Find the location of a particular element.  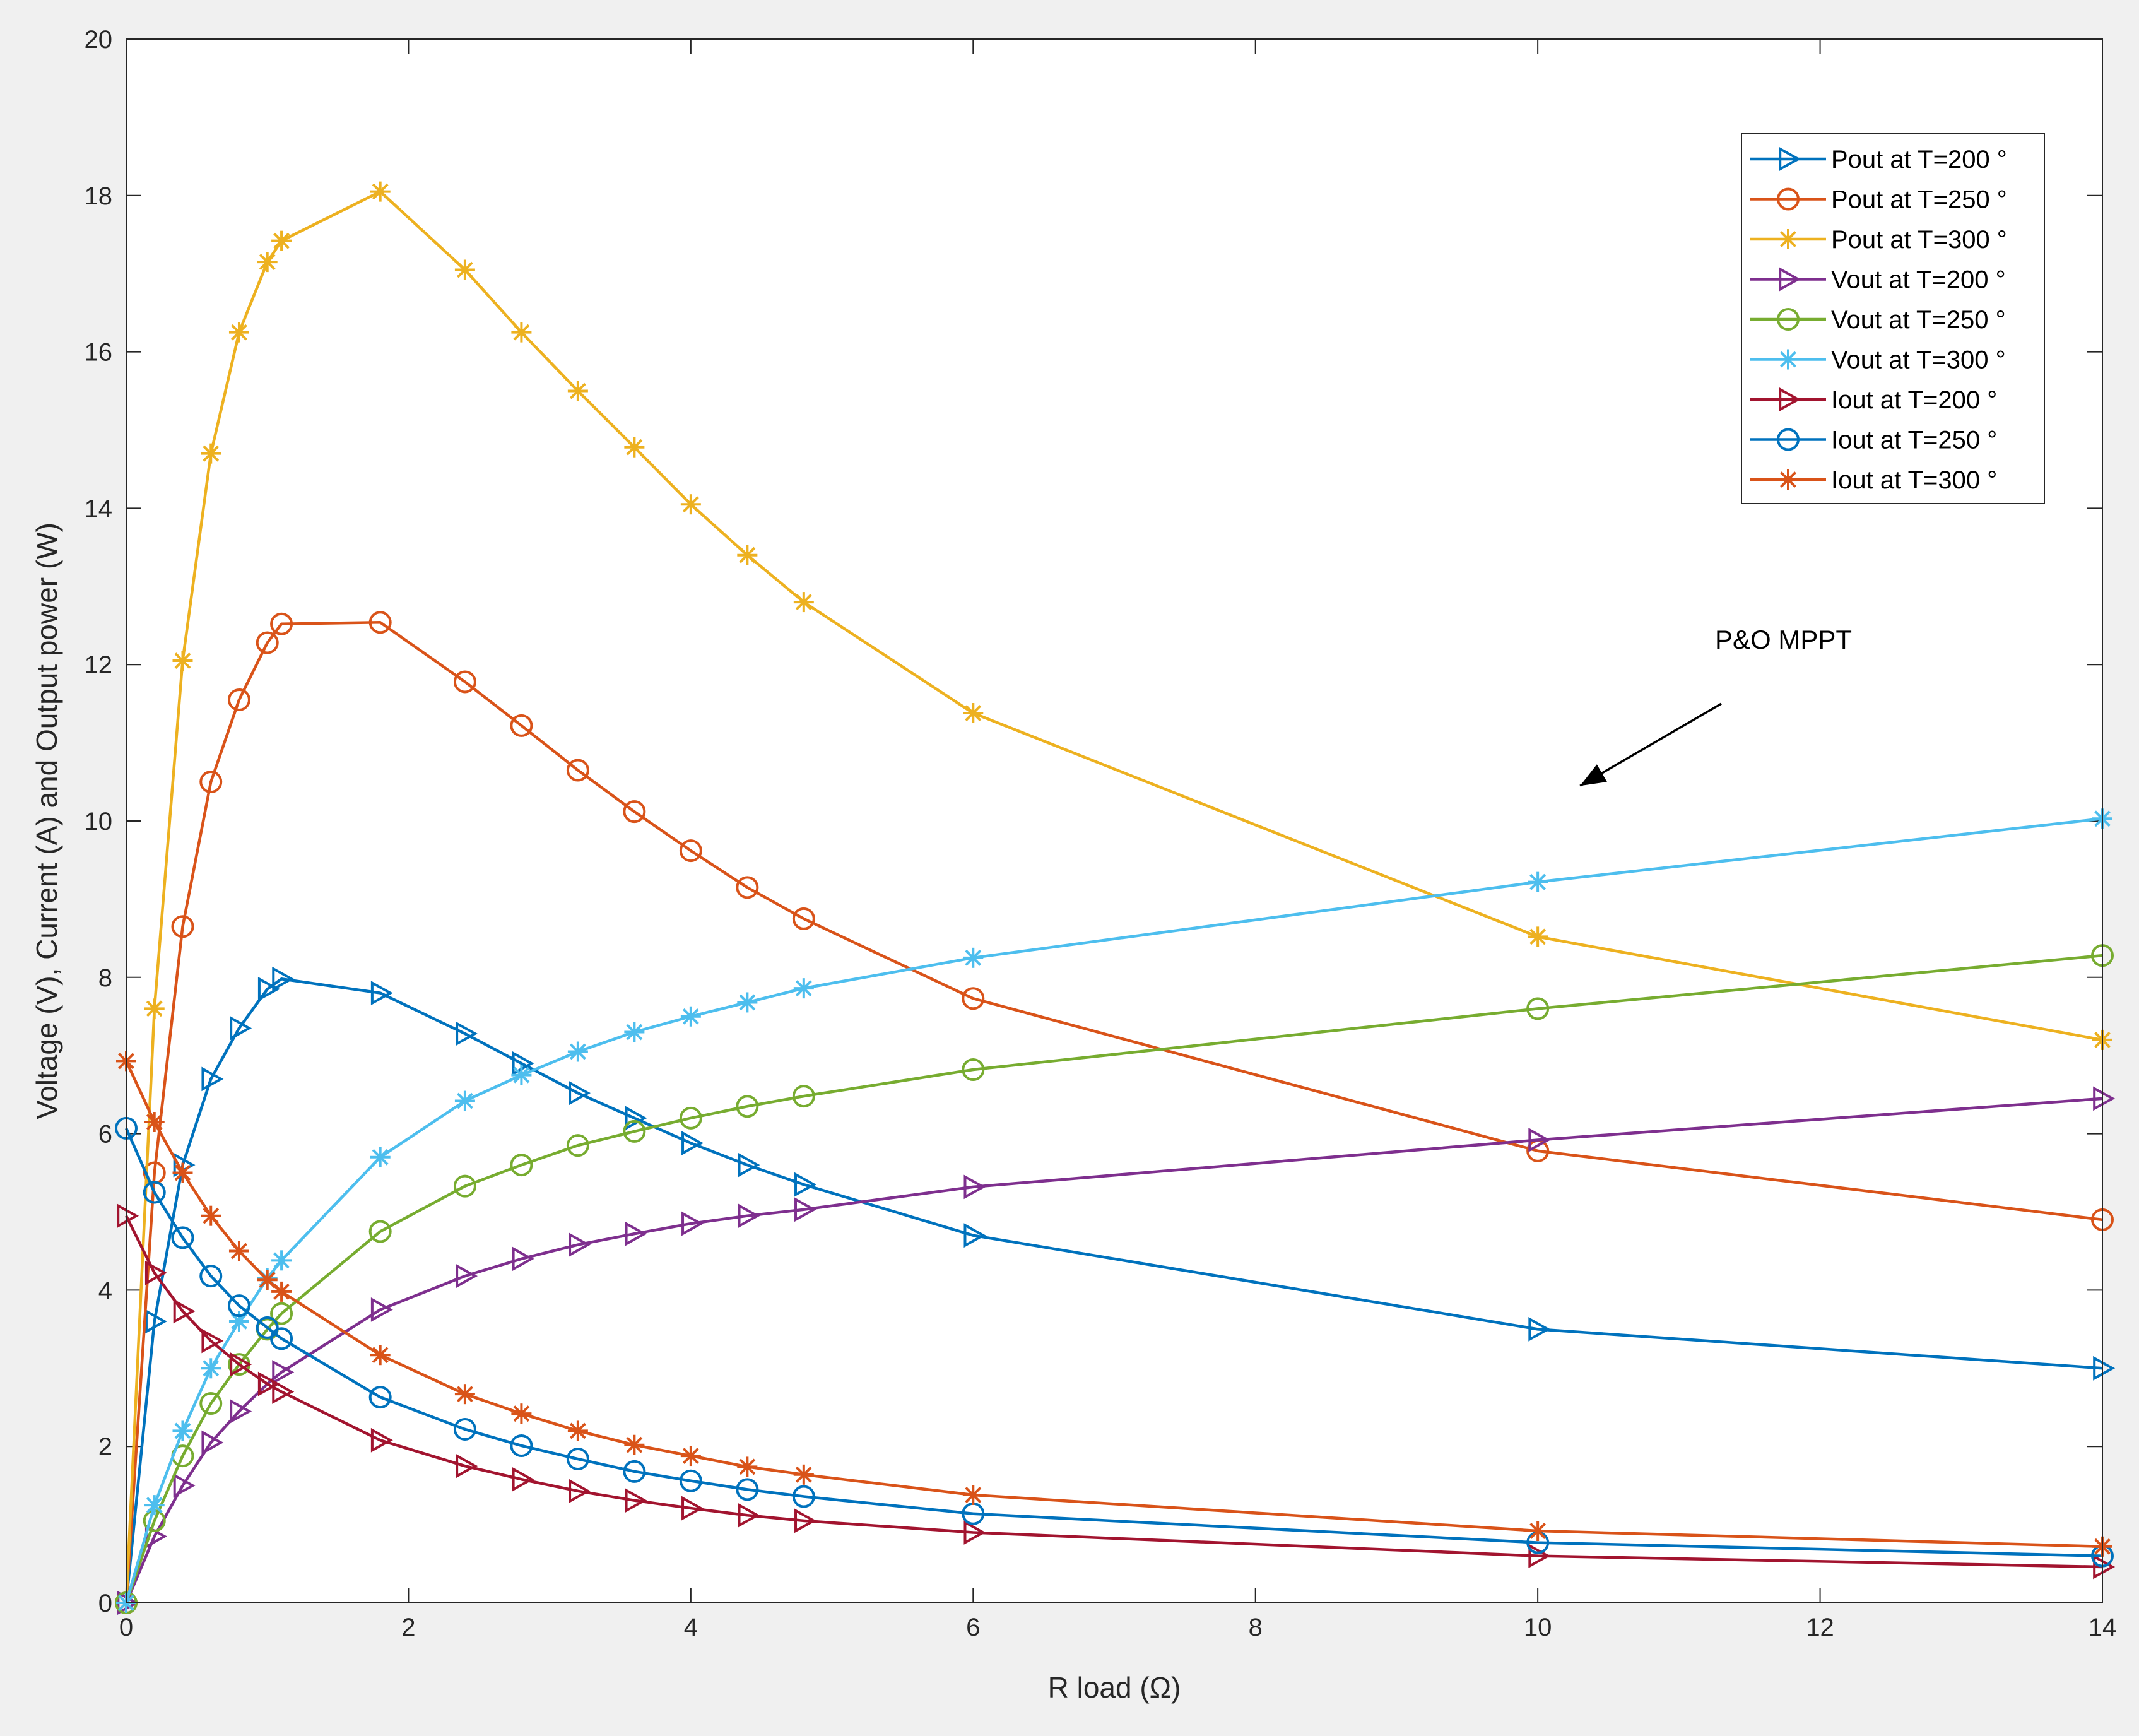

x-tick-label: 12 is located at coordinates (1820, 1627).